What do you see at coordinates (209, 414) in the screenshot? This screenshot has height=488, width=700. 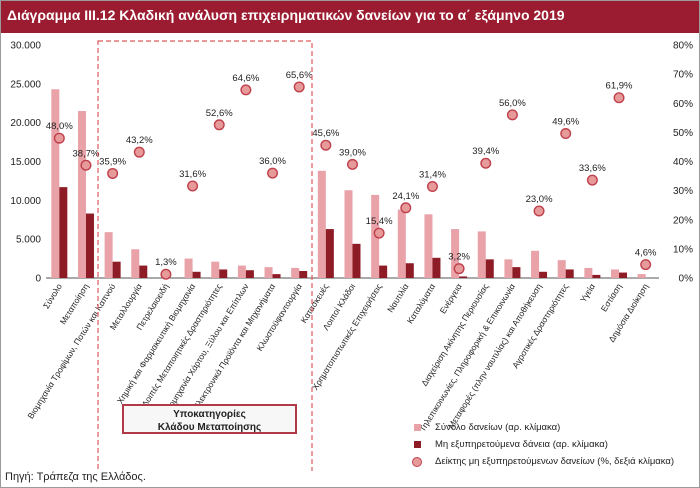 I see `subcategory-box-line1: Υποκατηγορίες` at bounding box center [209, 414].